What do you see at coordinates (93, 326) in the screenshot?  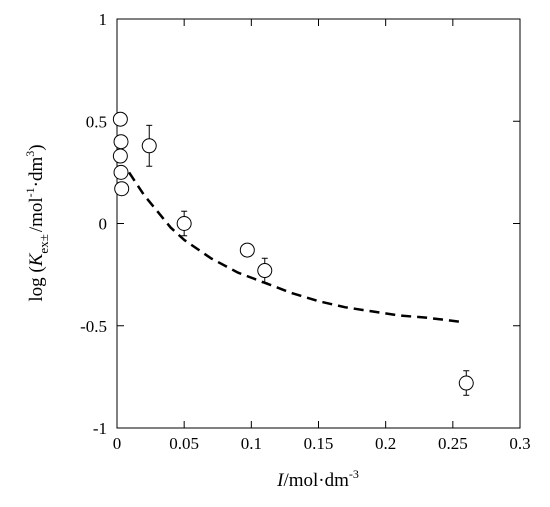 I see `y-tick-label-3: -0.5` at bounding box center [93, 326].